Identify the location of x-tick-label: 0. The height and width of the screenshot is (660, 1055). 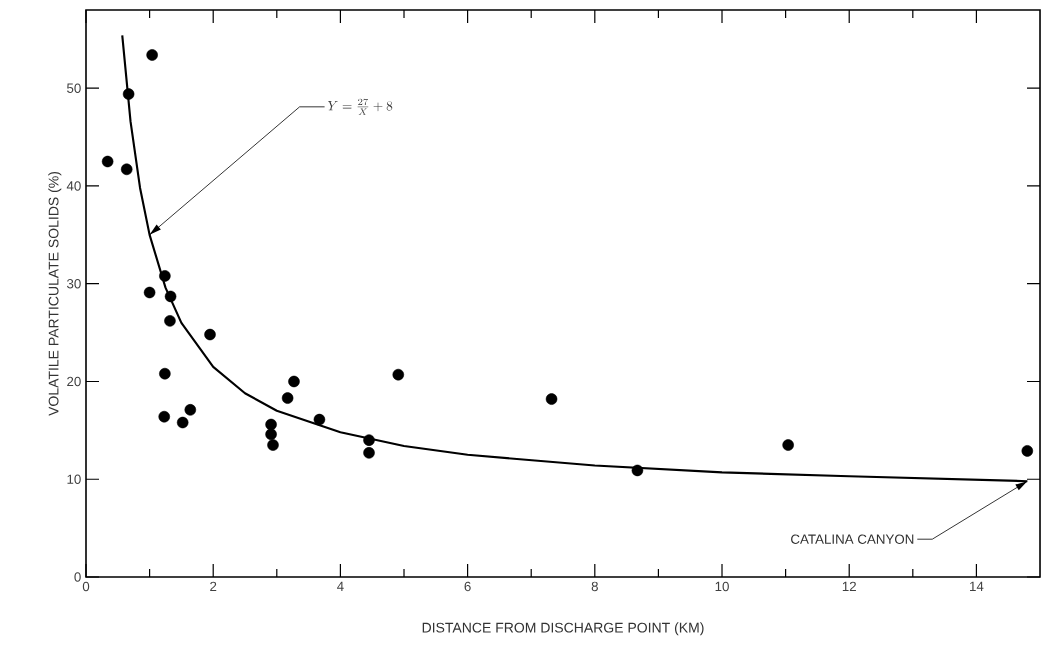
(86, 586).